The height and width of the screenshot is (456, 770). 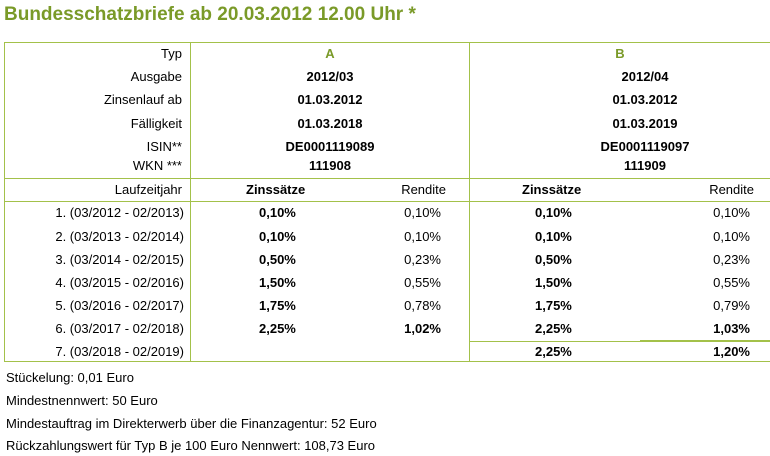 I want to click on header-label: Ausgabe, so click(x=156, y=76).